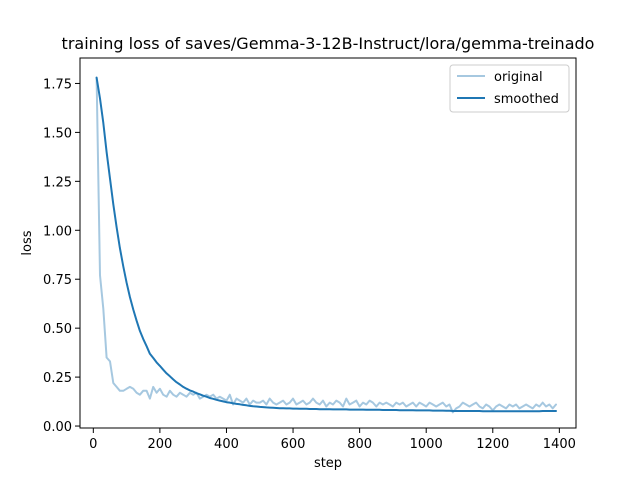  Describe the element at coordinates (426, 444) in the screenshot. I see `x-tick-label: 1000` at that location.